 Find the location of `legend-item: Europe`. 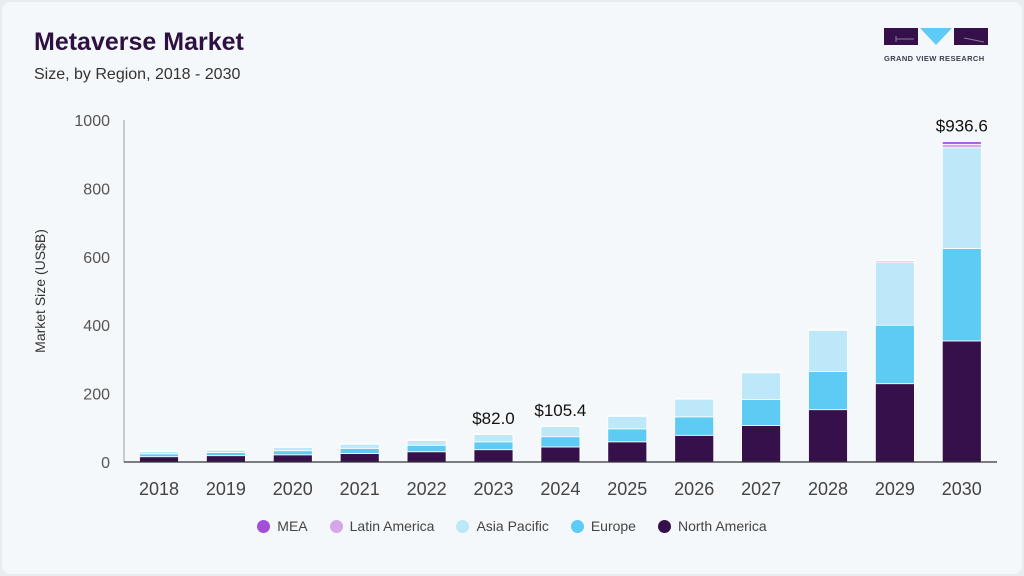

legend-item: Europe is located at coordinates (603, 526).